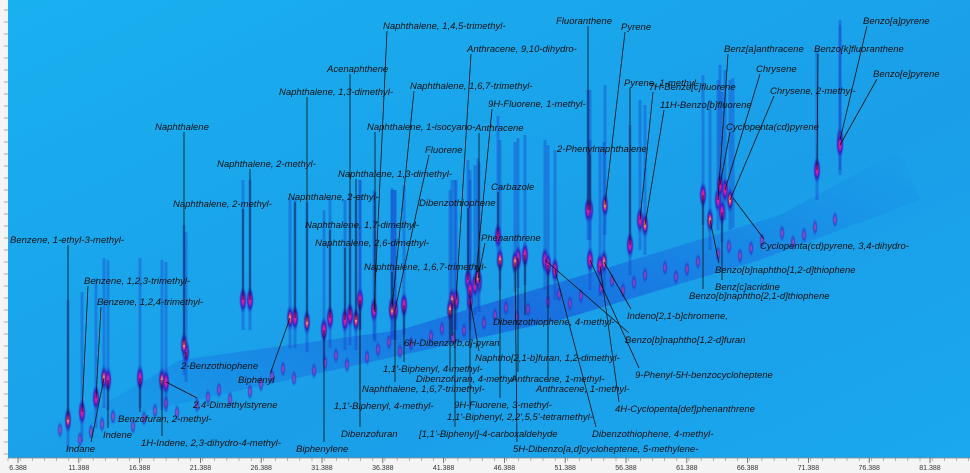  Describe the element at coordinates (444, 150) in the screenshot. I see `compound-label: Fluorene` at that location.